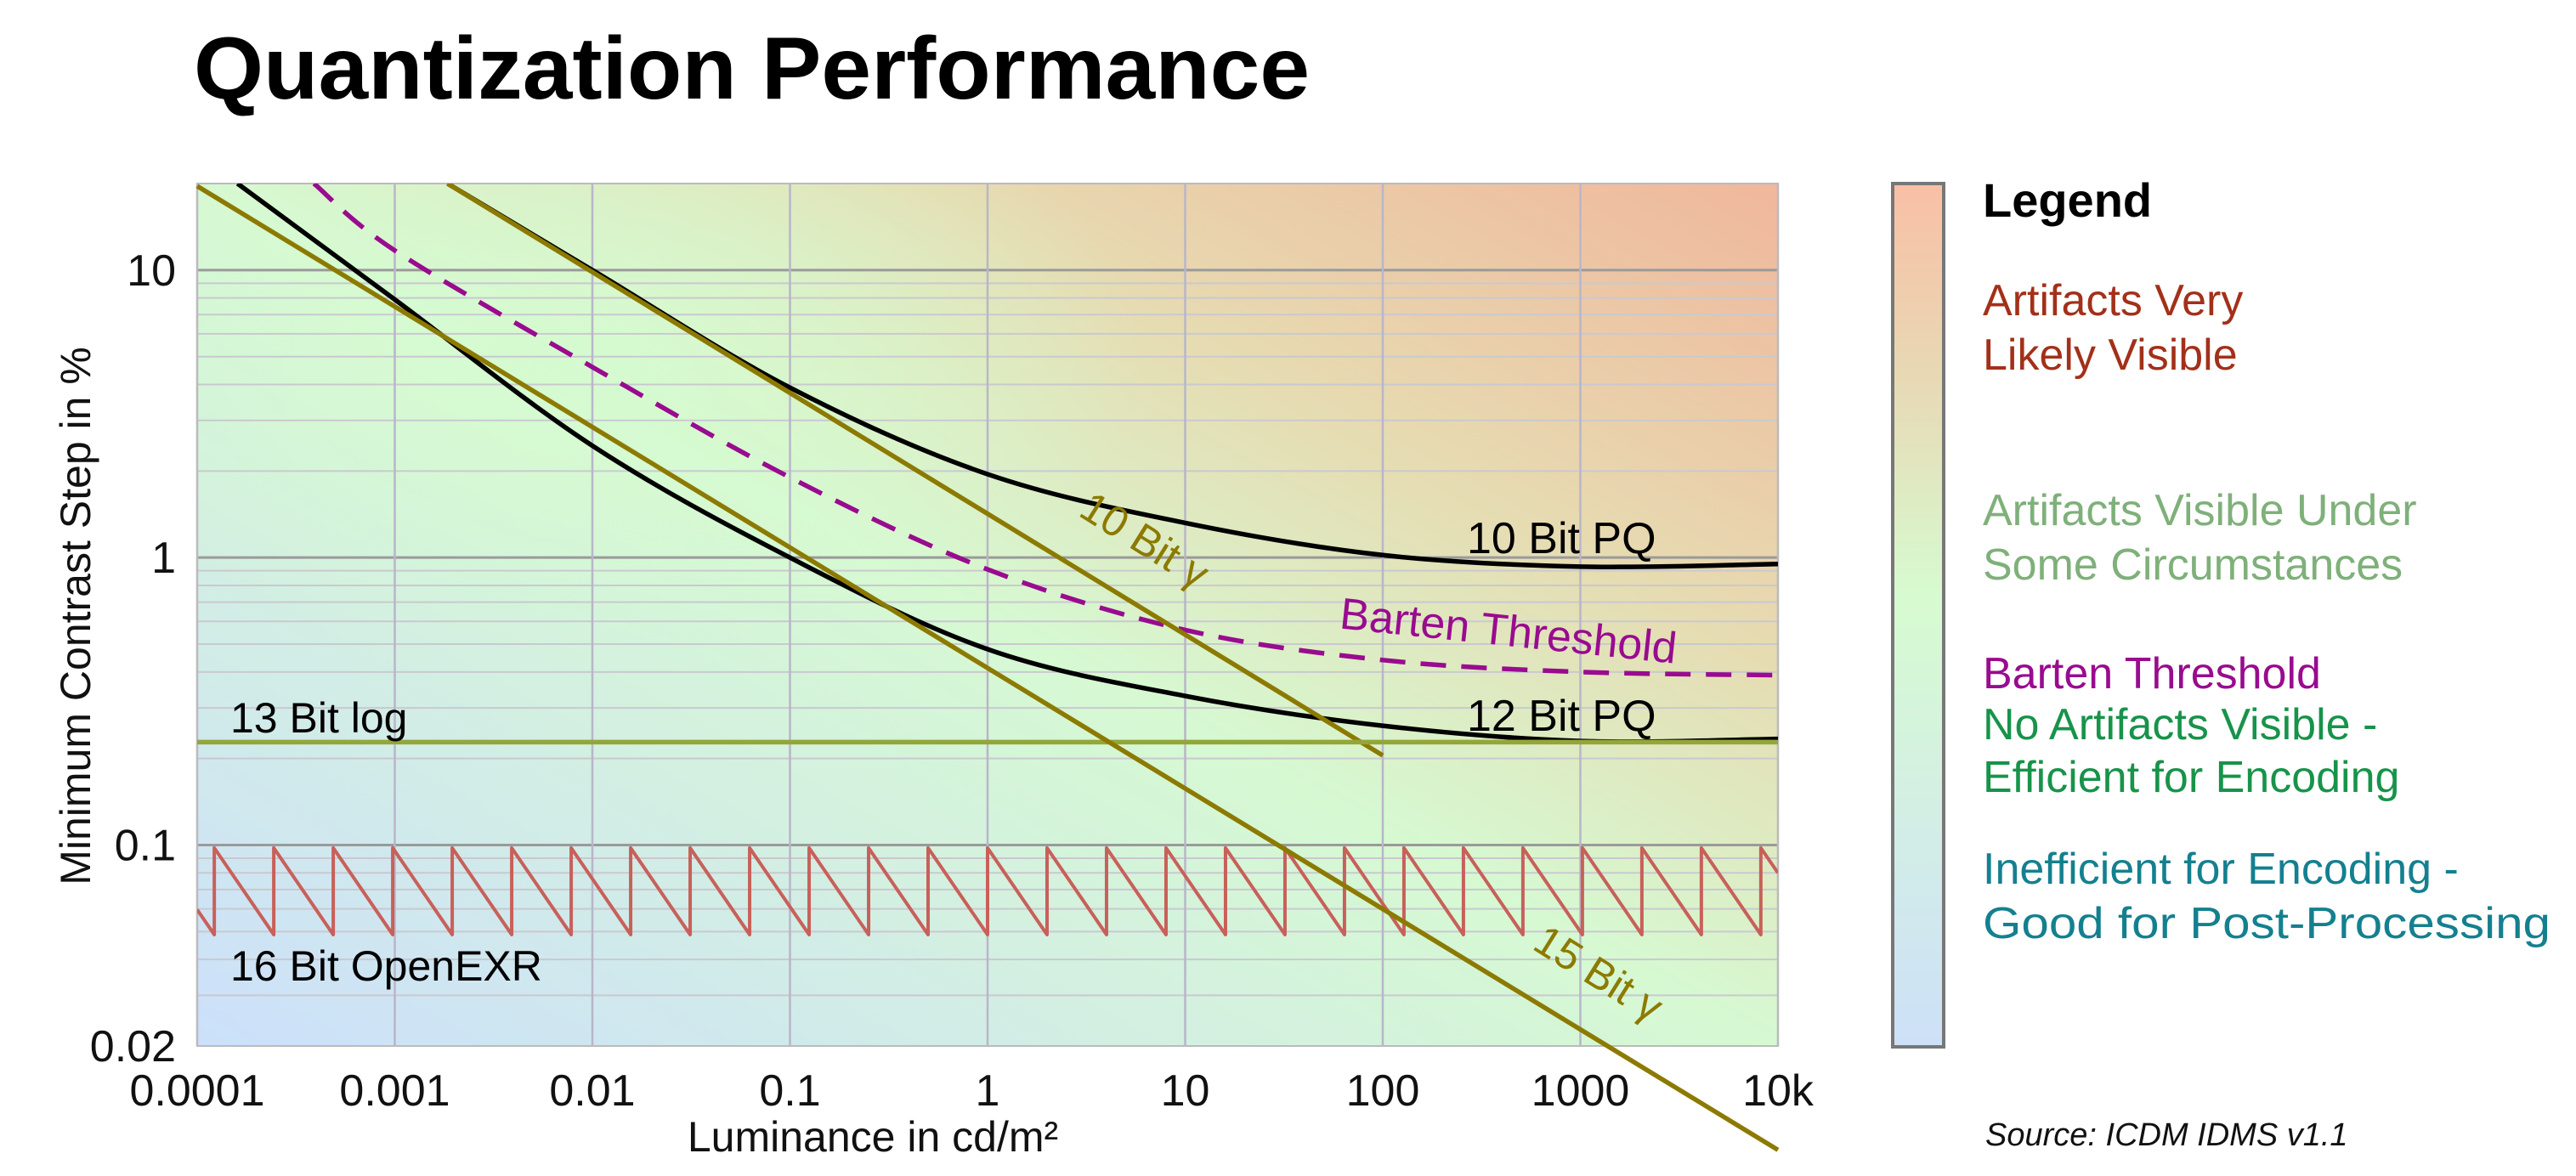 This screenshot has width=2576, height=1176. What do you see at coordinates (151, 271) in the screenshot?
I see `y-tick-label: 10` at bounding box center [151, 271].